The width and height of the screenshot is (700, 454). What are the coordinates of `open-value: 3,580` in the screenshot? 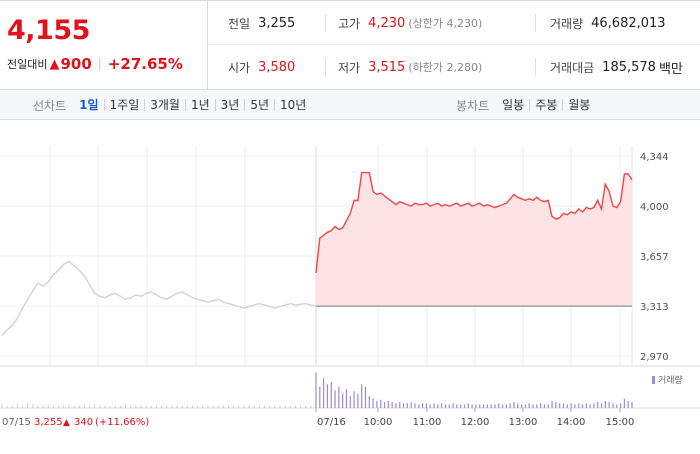 It's located at (277, 67).